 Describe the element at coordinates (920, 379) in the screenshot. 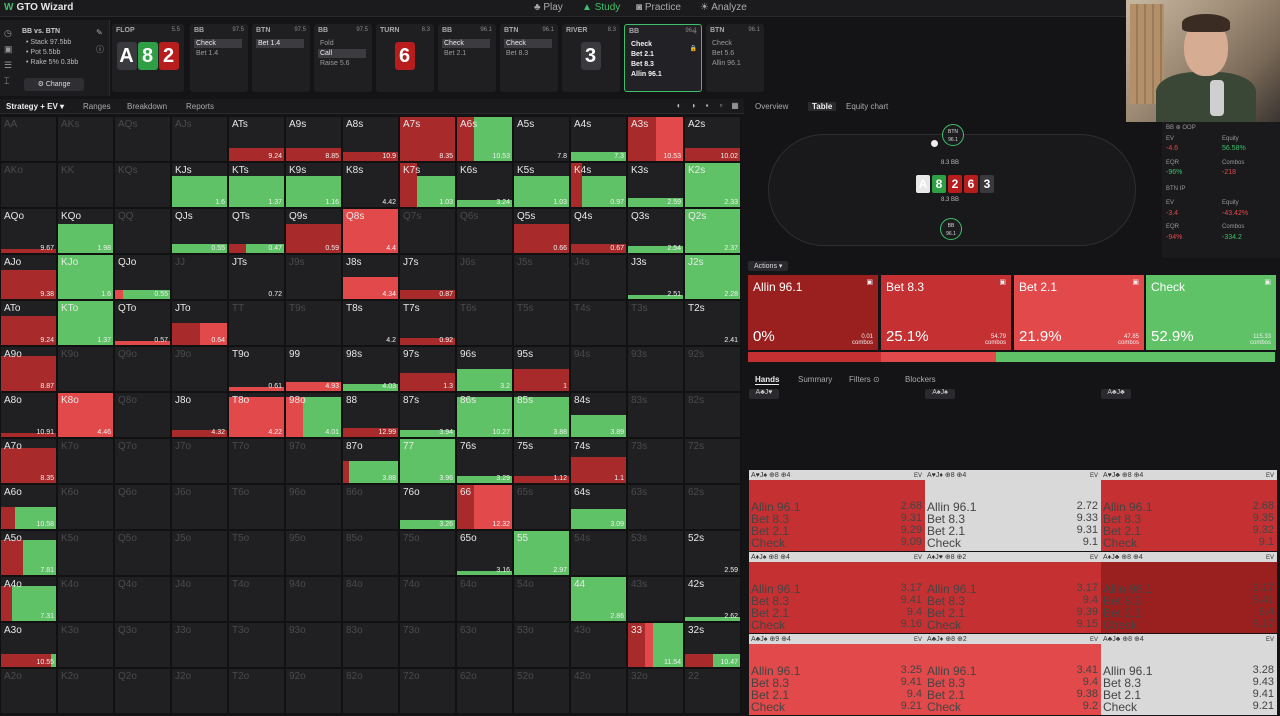

I see `tab-blockers: Blockers` at that location.